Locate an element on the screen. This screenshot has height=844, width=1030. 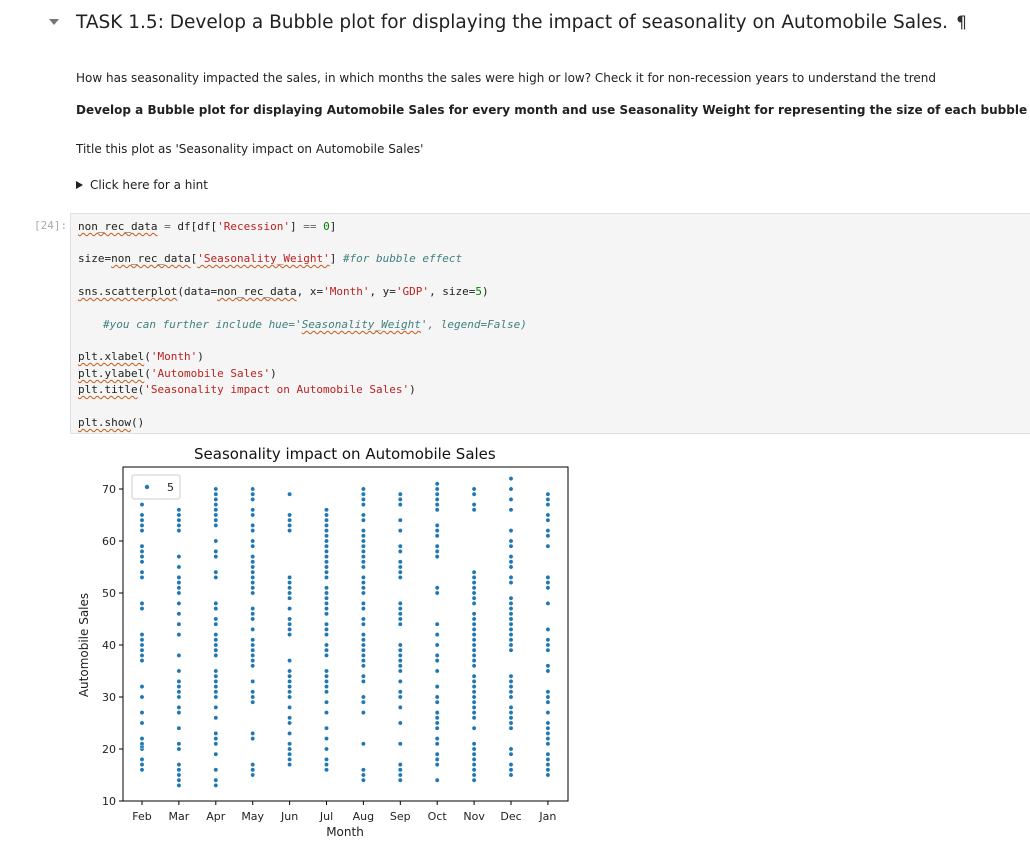
chart-title: Seasonality impact on Automobile Sales is located at coordinates (345, 454).